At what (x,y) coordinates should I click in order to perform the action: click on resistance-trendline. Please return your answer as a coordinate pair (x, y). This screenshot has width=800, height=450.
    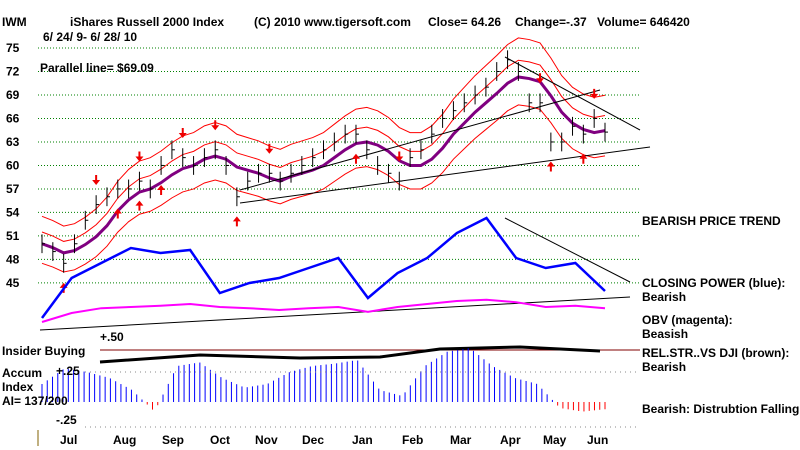
    Looking at the image, I should click on (572, 93).